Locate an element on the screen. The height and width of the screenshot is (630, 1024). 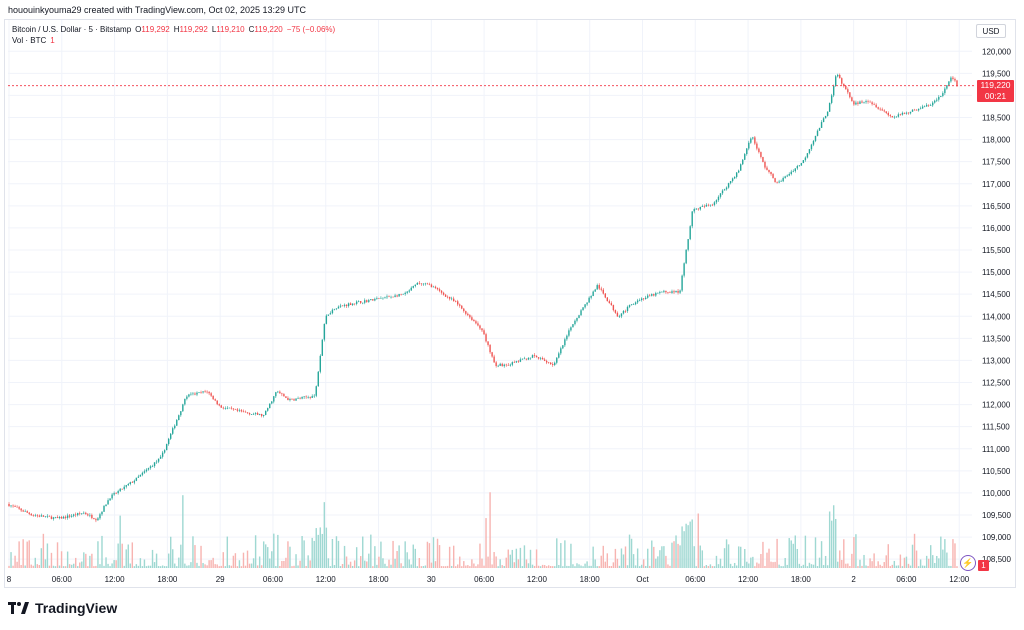
price-tick-label: 112,000 is located at coordinates (996, 405).